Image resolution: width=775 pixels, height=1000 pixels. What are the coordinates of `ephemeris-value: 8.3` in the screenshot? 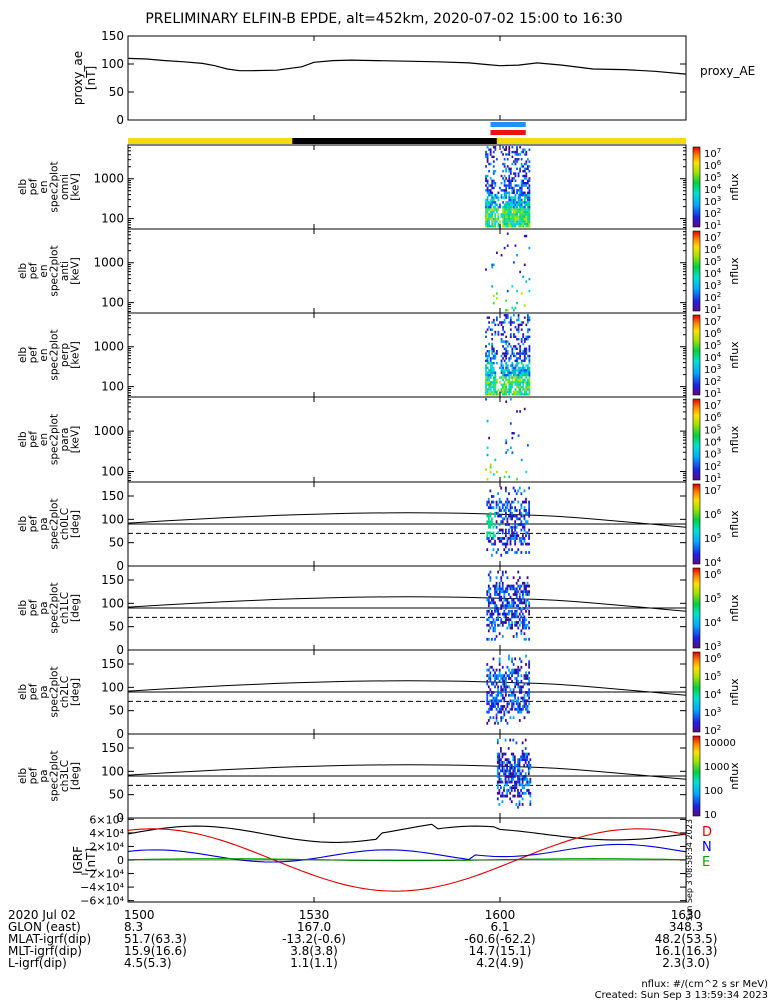 It's located at (133, 927).